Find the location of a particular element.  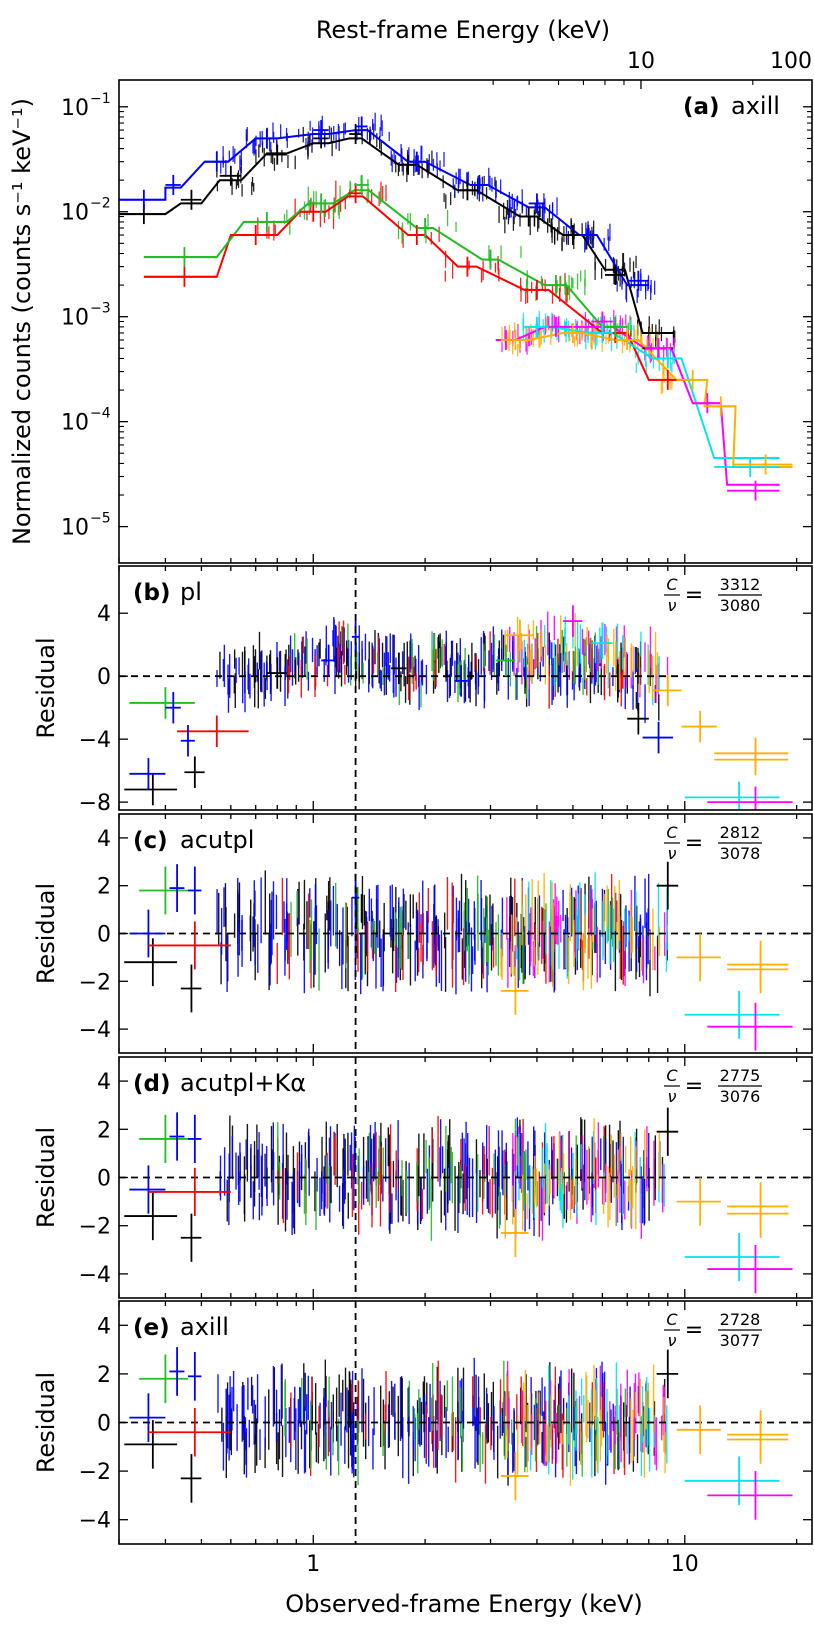

top-axis-tick-label: 100 is located at coordinates (791, 61).